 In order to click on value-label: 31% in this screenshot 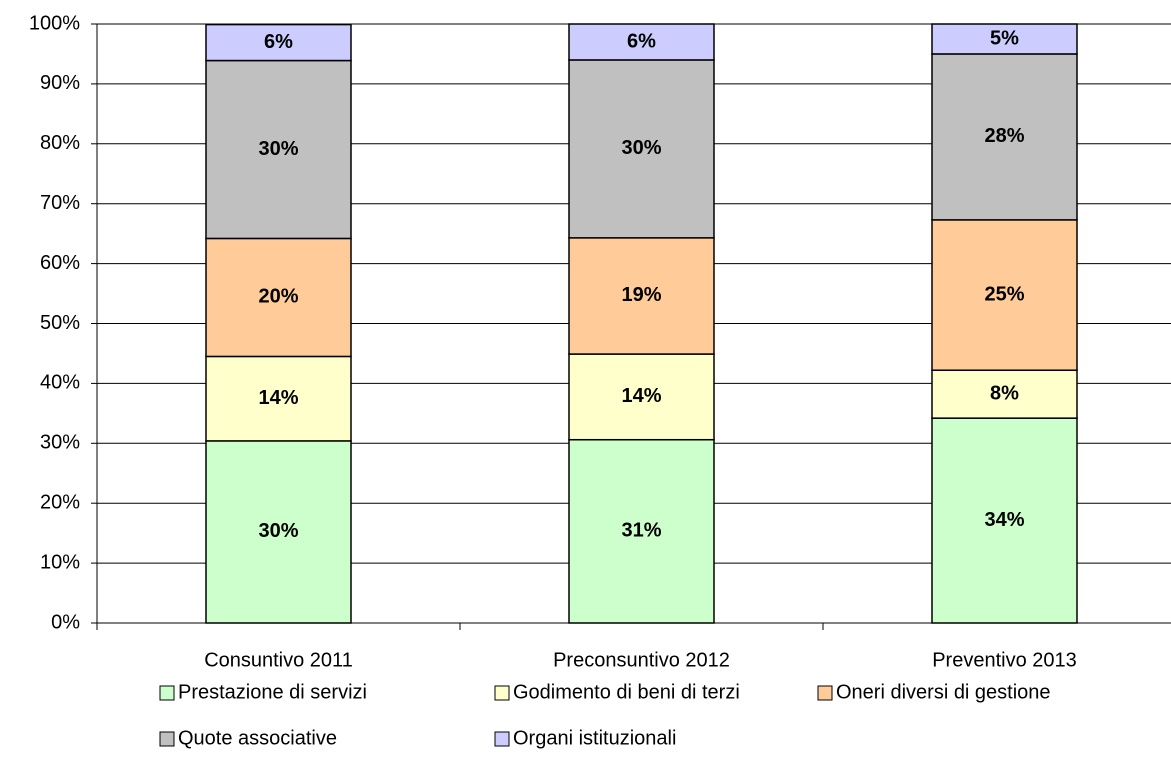, I will do `click(641, 531)`.